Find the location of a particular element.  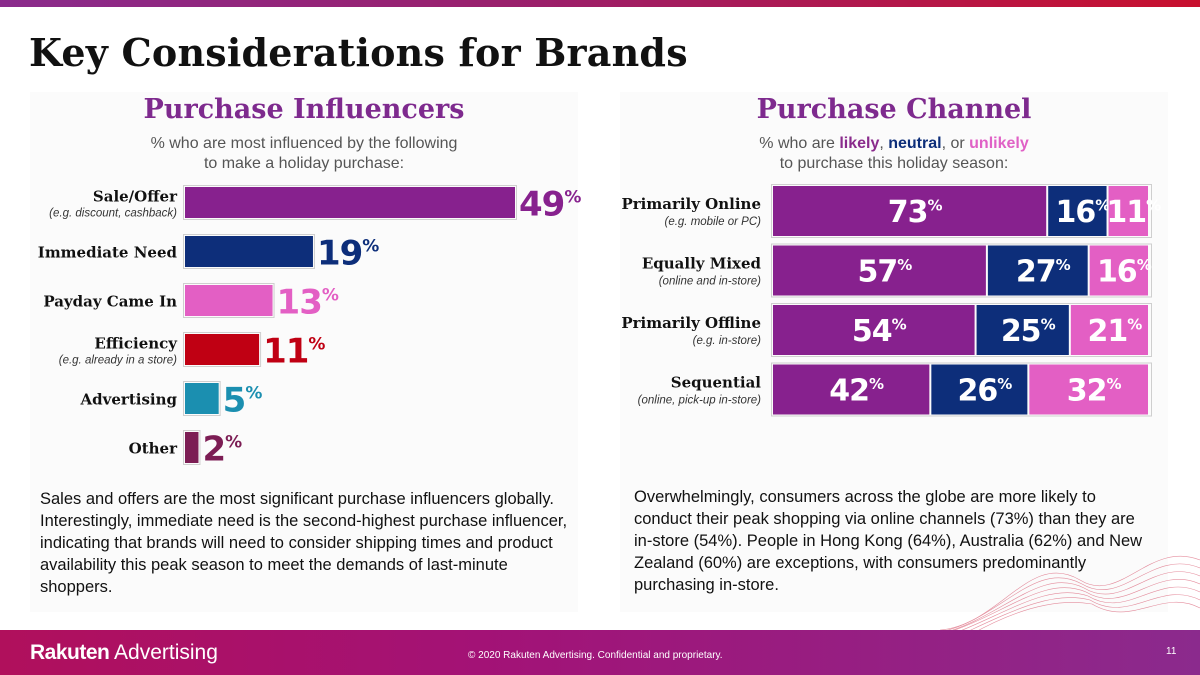

channel-subtitle-sep1: , is located at coordinates (884, 143).